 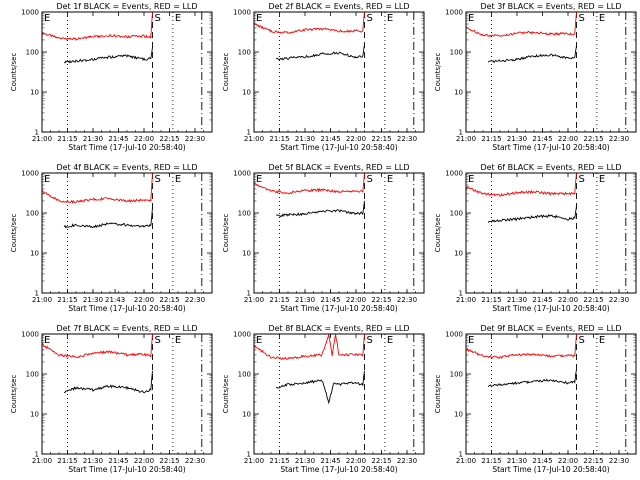 What do you see at coordinates (550, 328) in the screenshot?
I see `panel-title: Det 9f BLACK = Events, RED = LLD` at bounding box center [550, 328].